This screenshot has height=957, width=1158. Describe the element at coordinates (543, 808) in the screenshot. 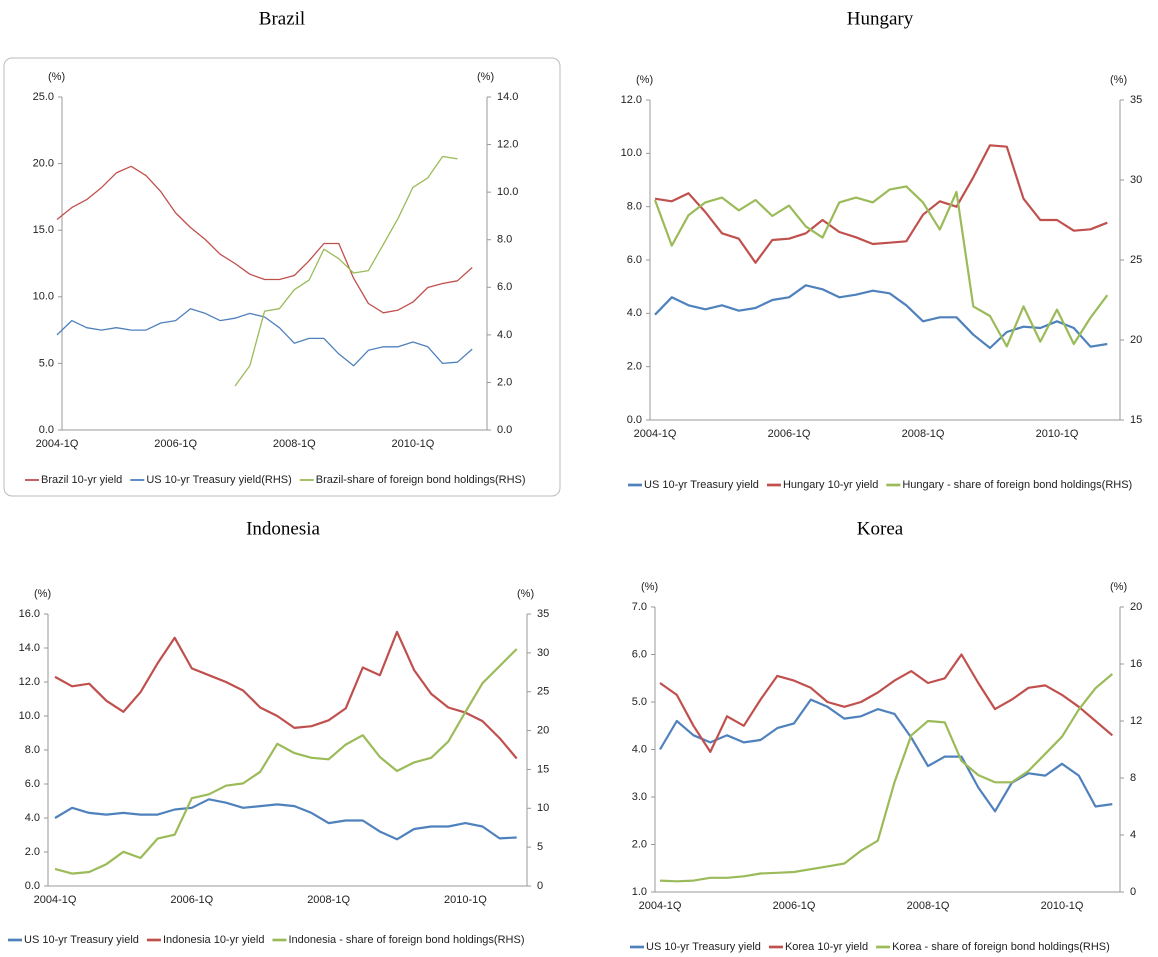

I see `y2-tick-label: 10` at that location.